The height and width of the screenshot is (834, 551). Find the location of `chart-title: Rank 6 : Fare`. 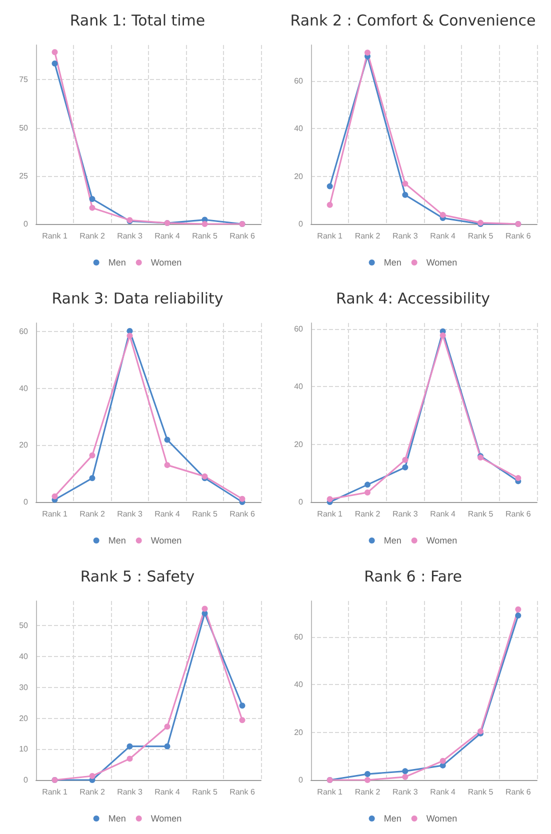

chart-title: Rank 6 : Fare is located at coordinates (413, 577).